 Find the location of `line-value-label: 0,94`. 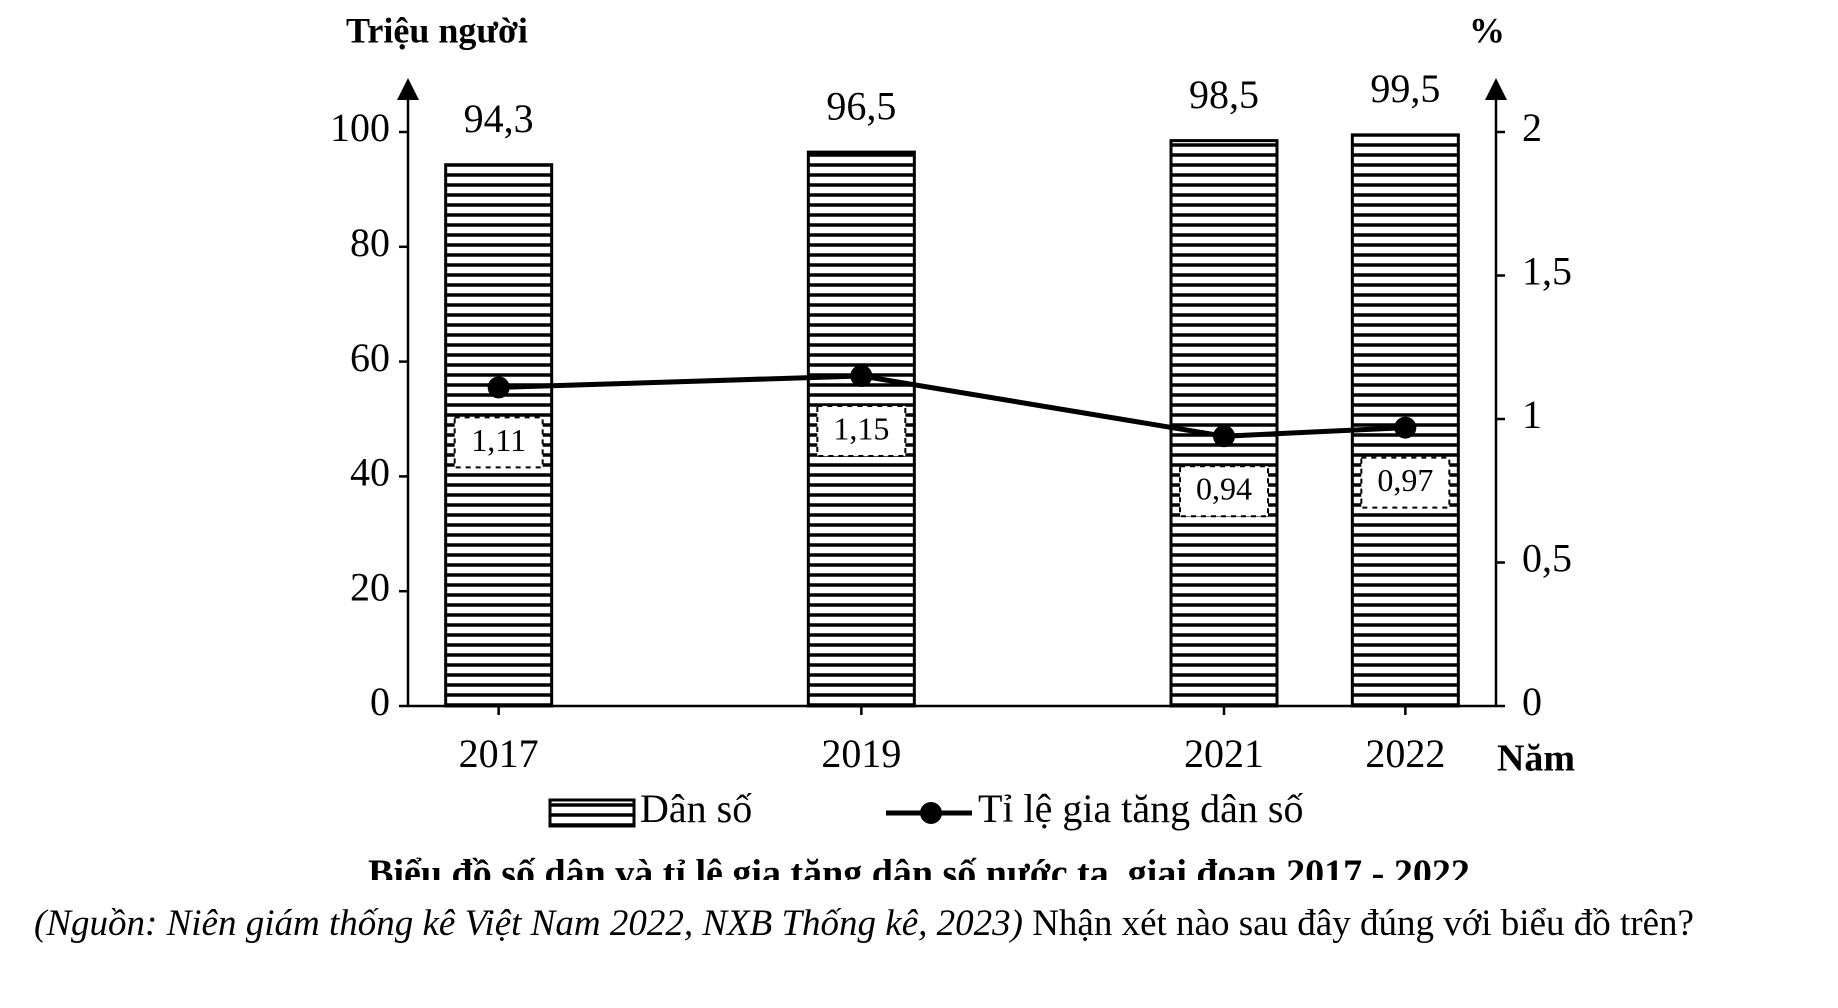

line-value-label: 0,94 is located at coordinates (1224, 489).